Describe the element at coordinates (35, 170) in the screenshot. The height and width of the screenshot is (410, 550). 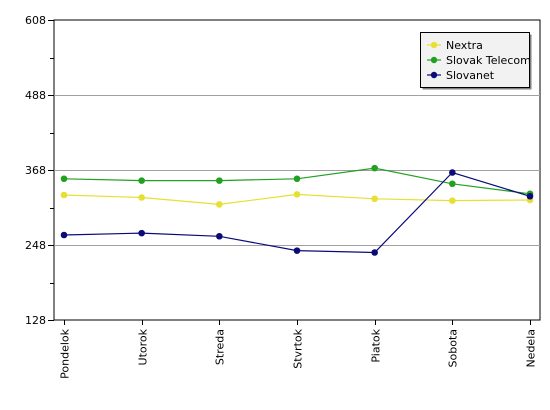
I see `y-tick-label: 368` at that location.